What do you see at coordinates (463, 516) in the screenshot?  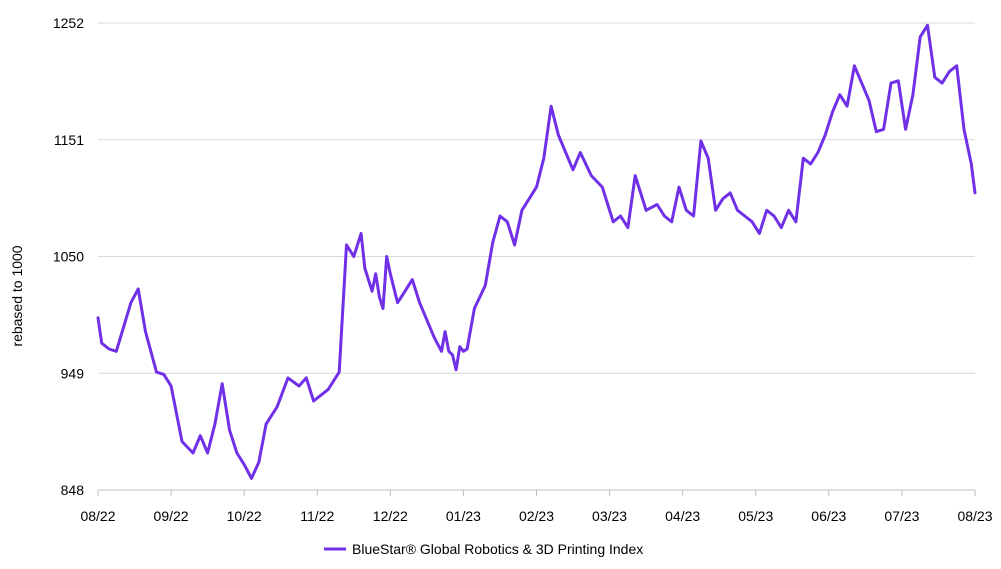 I see `x-tick-label: 01/23` at bounding box center [463, 516].